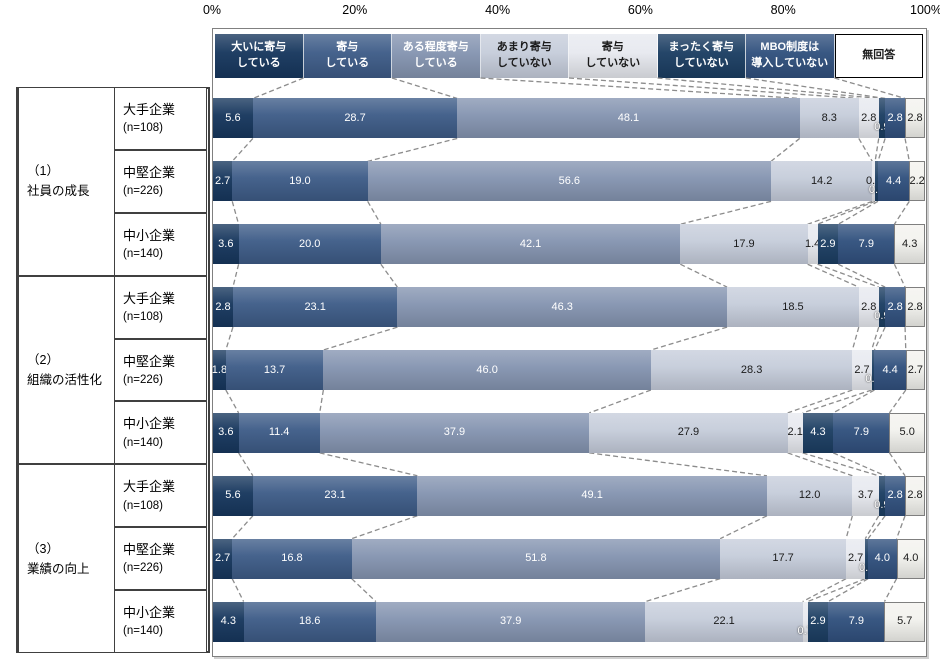 The image size is (940, 659). I want to click on bar-segment-まったく寄与していない: 4.3, so click(818, 432).